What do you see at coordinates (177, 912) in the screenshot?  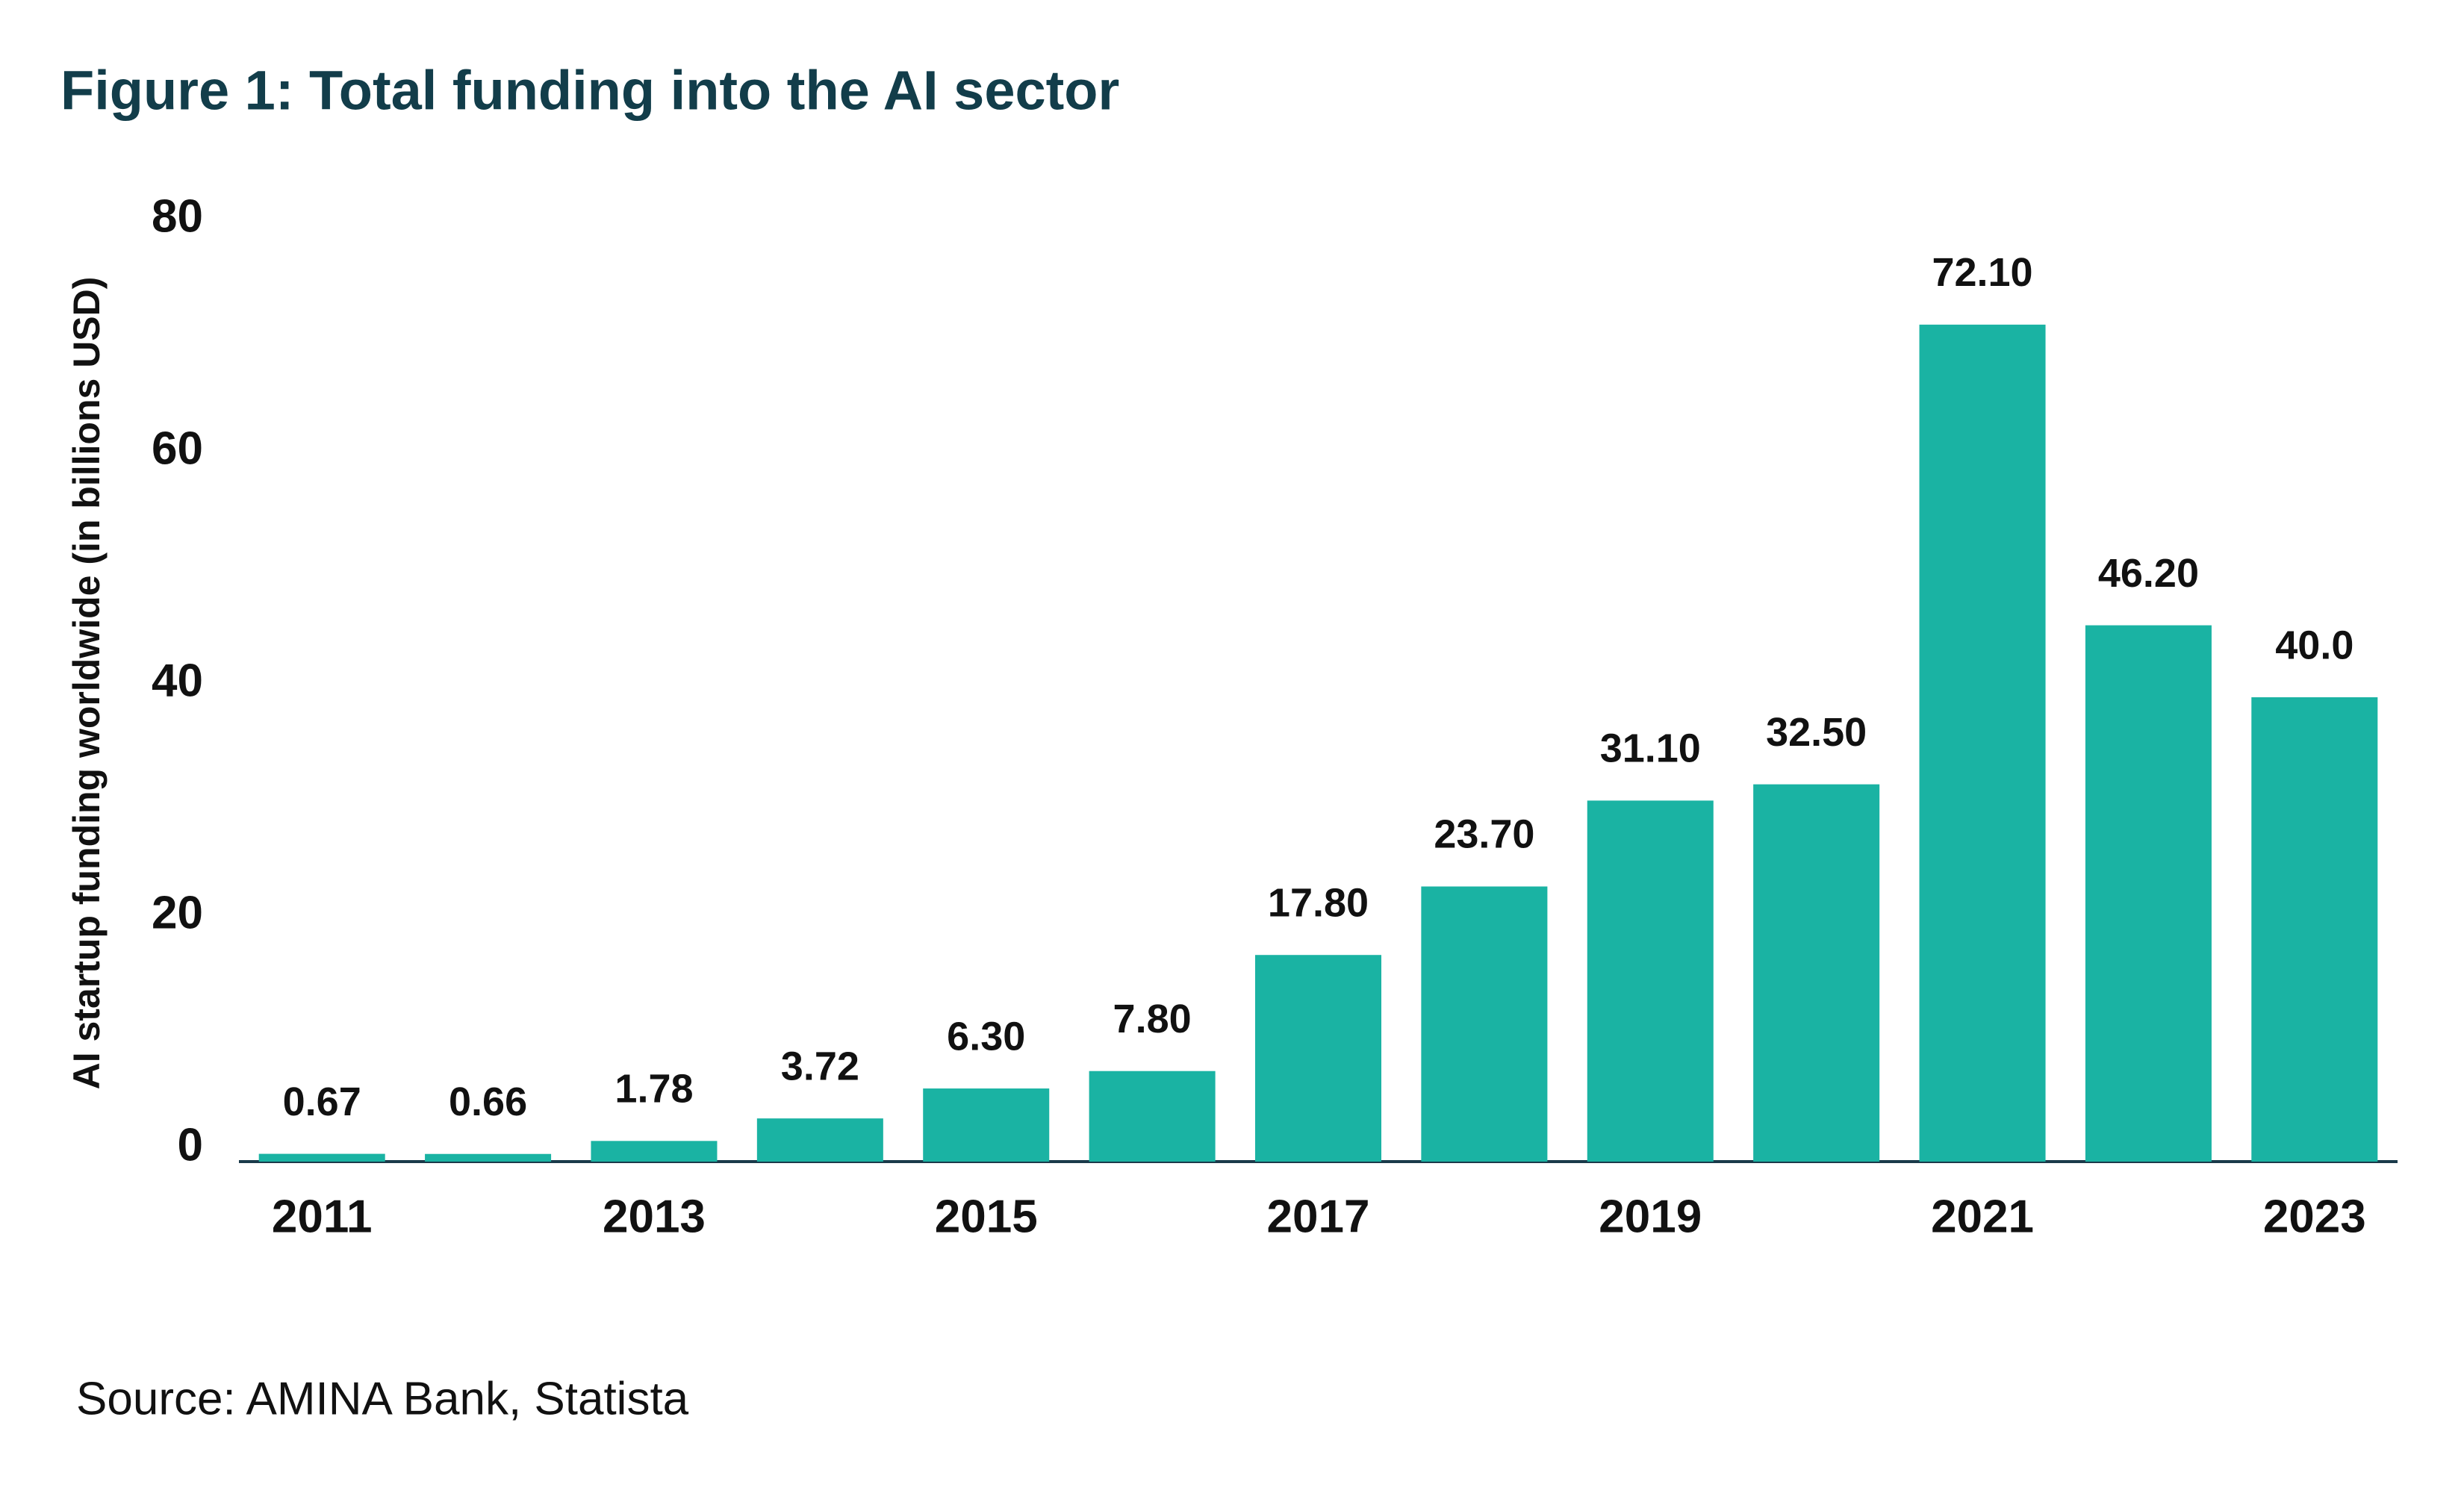 I see `y-tick-label: 20` at bounding box center [177, 912].